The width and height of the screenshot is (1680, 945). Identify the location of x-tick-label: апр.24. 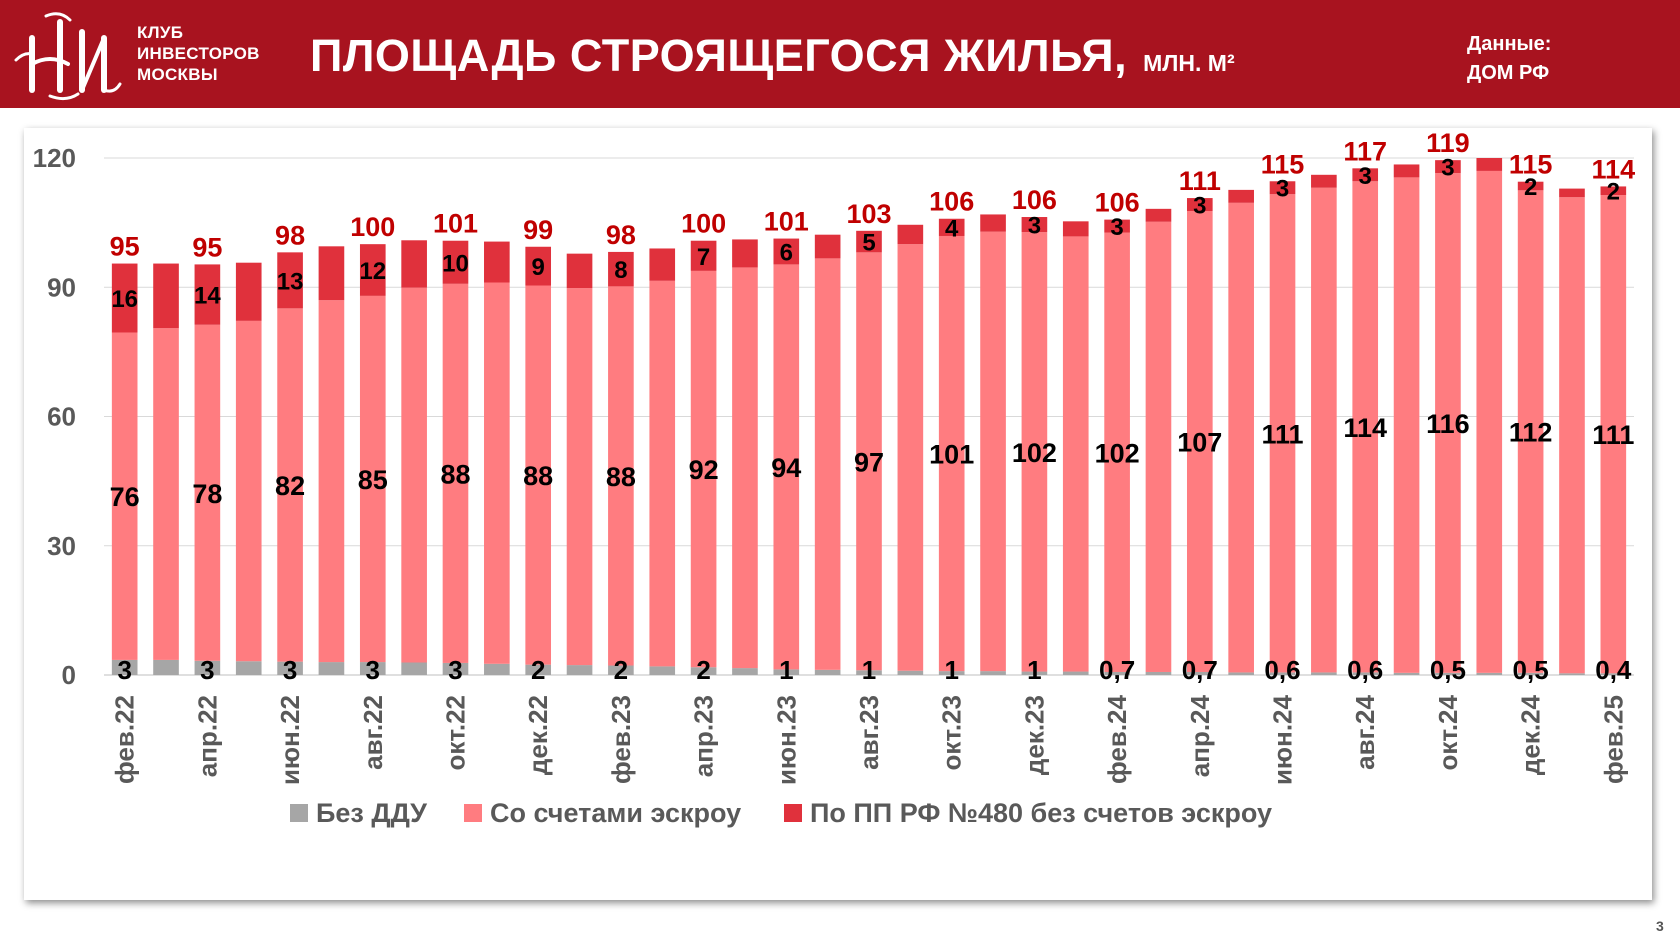
(1200, 735).